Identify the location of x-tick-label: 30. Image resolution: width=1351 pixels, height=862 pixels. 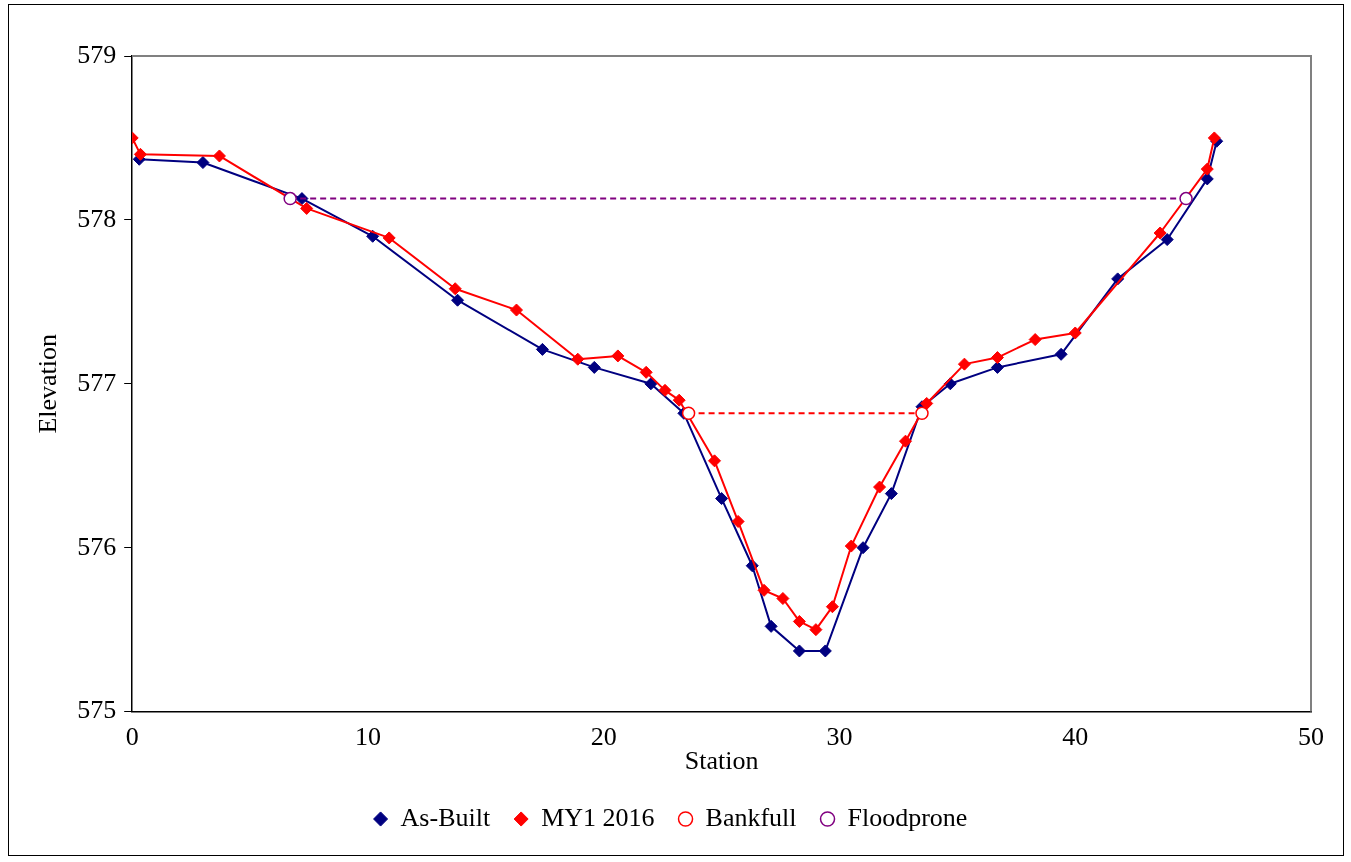
(839, 737).